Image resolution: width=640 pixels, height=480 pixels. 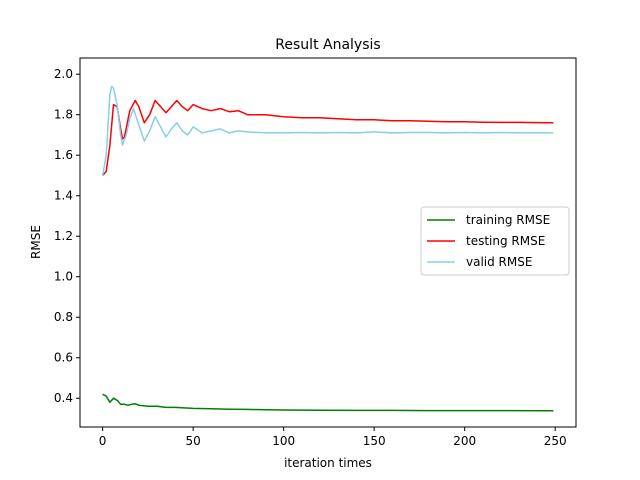 I want to click on x-tick-label: 50, so click(x=192, y=441).